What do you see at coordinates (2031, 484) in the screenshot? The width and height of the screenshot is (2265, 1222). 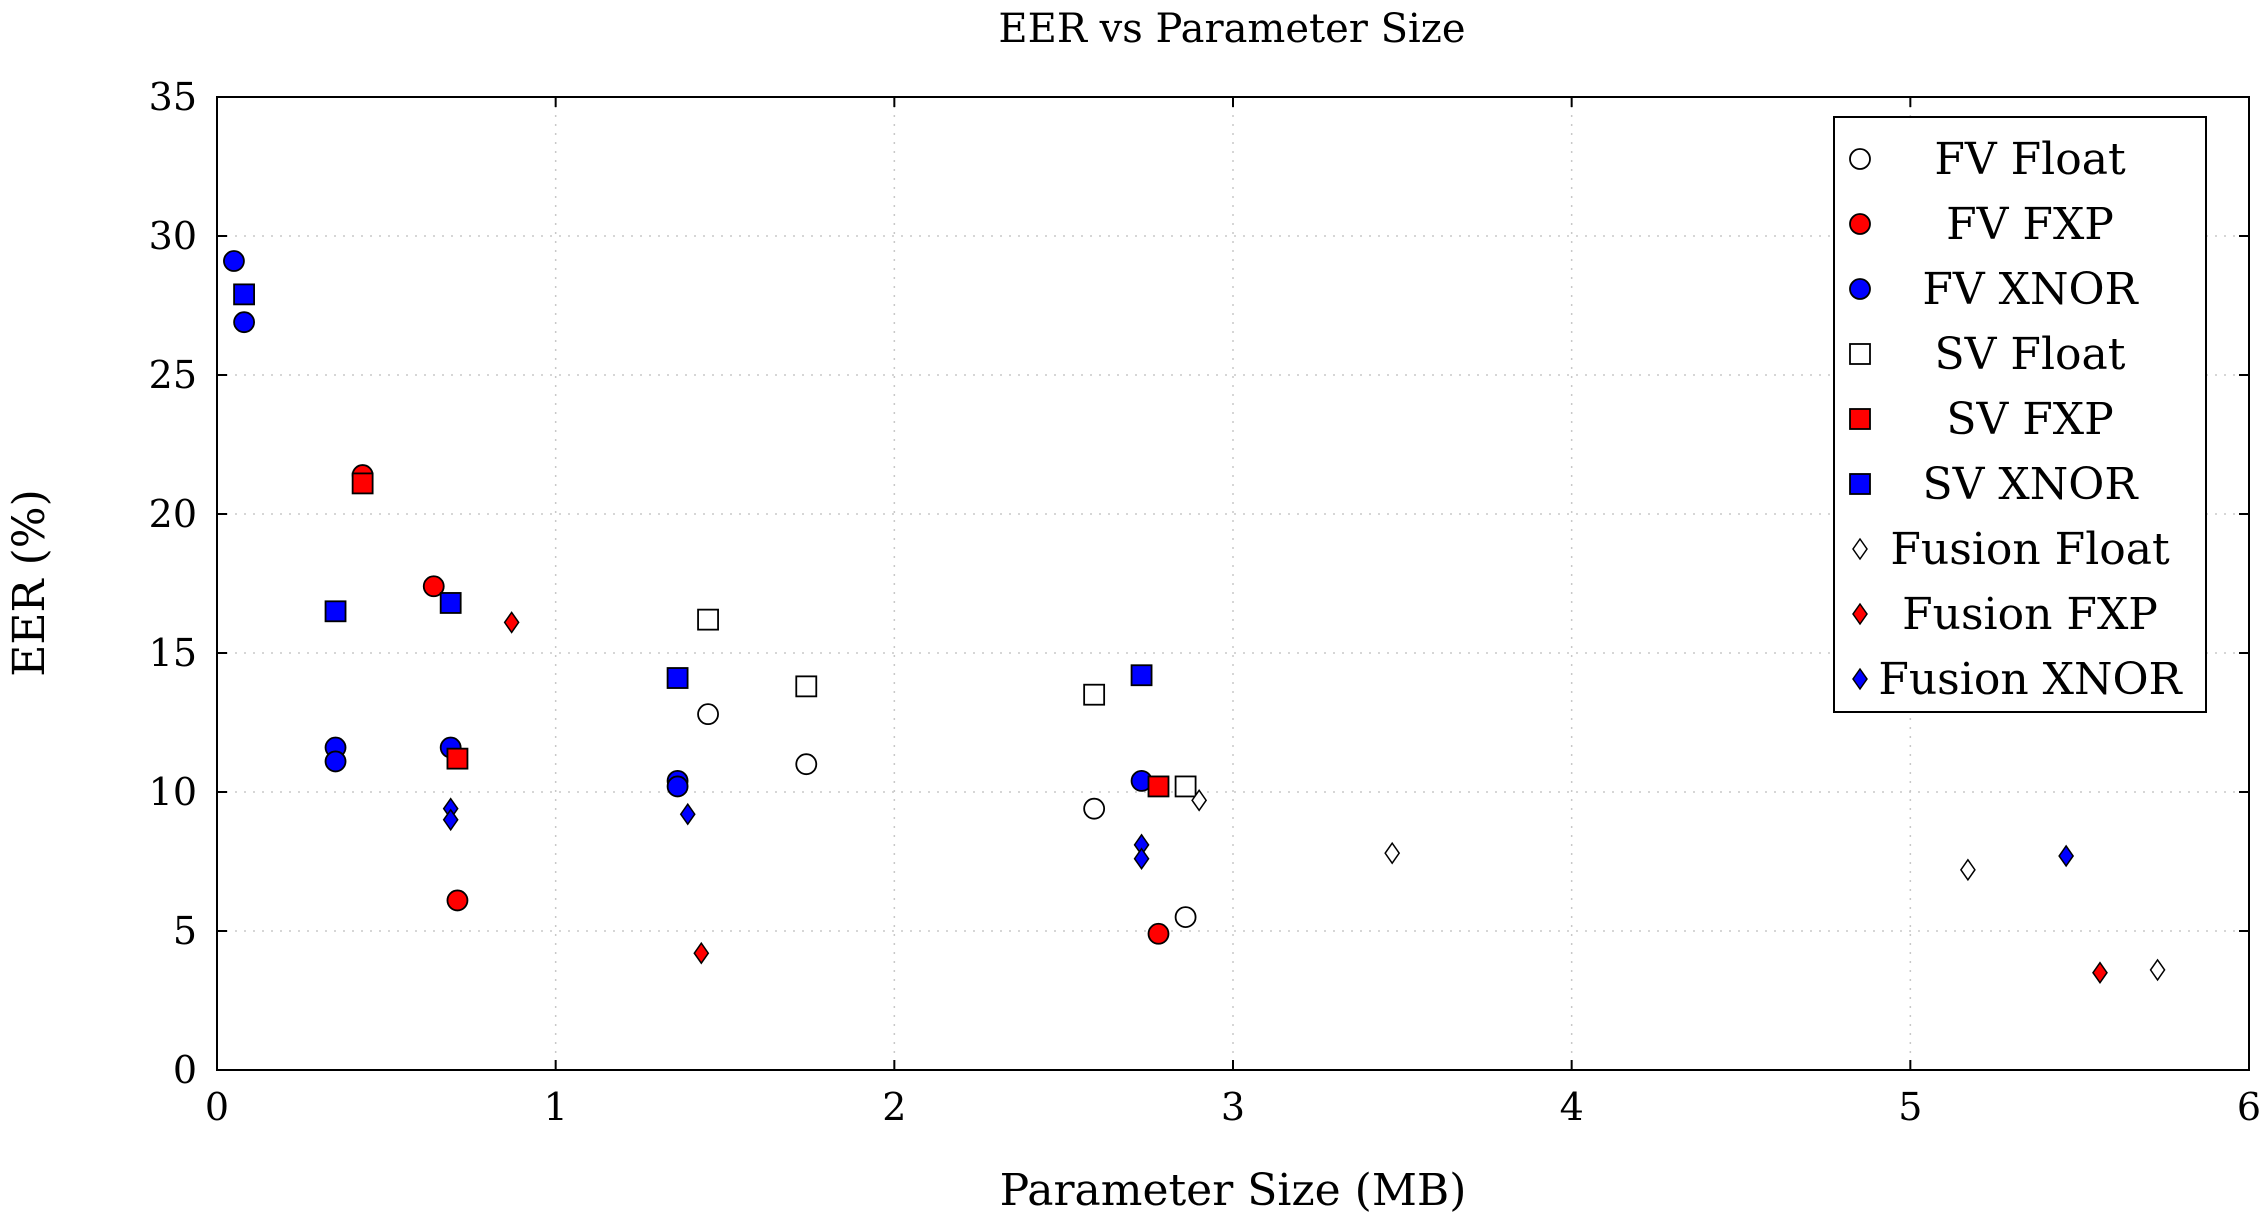 I see `legend-label: SV XNOR` at bounding box center [2031, 484].